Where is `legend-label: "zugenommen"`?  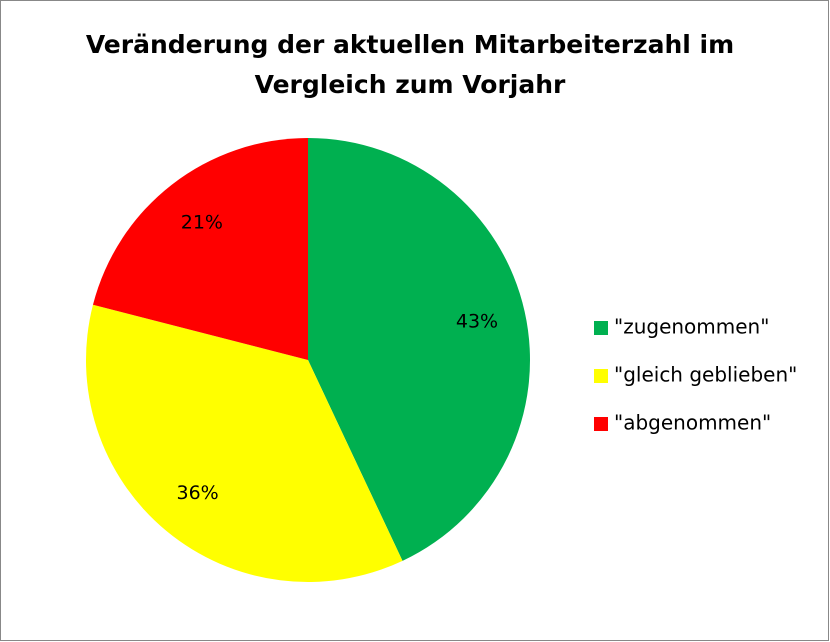 legend-label: "zugenommen" is located at coordinates (691, 327).